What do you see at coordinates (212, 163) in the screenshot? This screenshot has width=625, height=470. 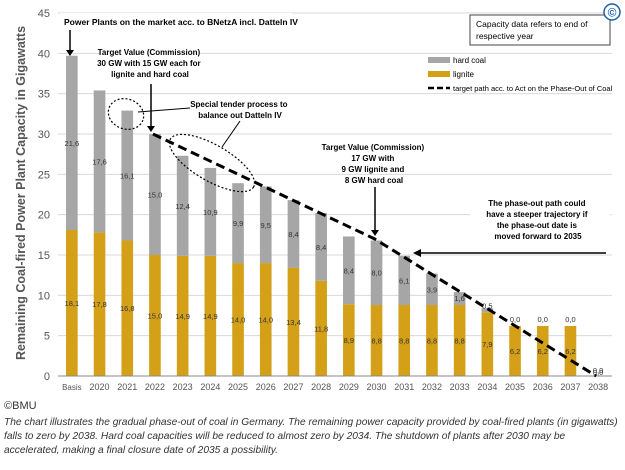 I see `annotation-tender-ellipse-large` at bounding box center [212, 163].